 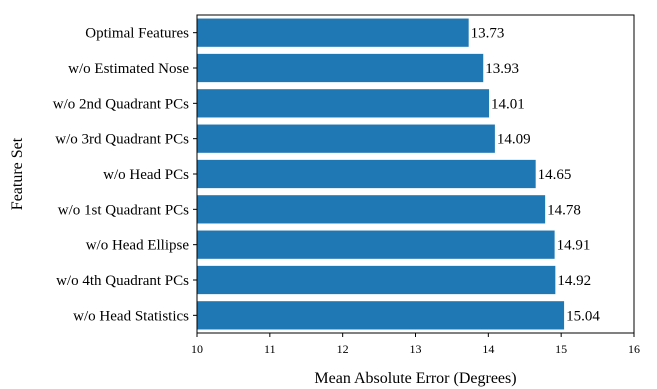 I want to click on x-tick-label: 10, so click(x=197, y=349).